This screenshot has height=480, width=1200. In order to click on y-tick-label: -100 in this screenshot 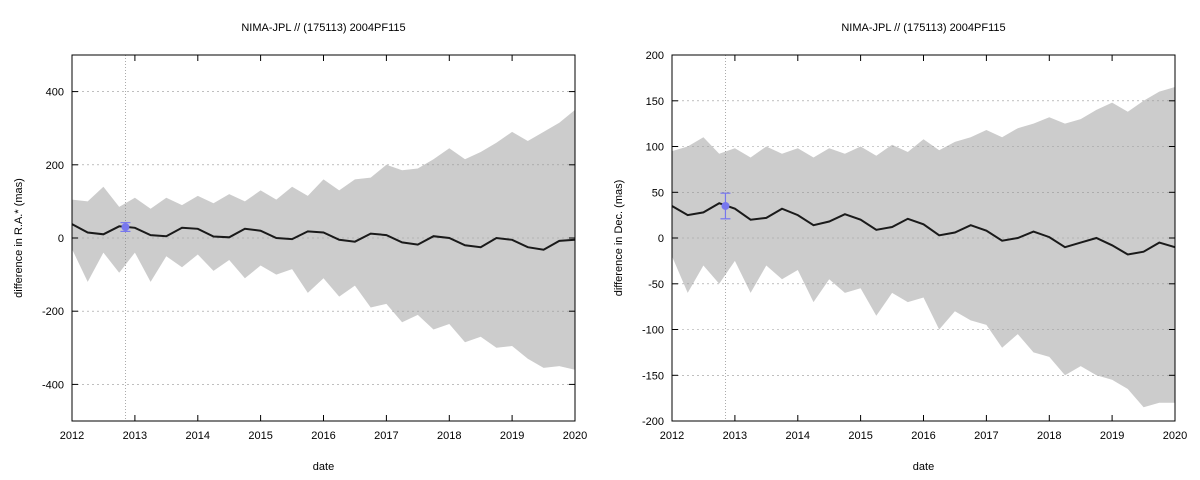, I will do `click(653, 331)`.